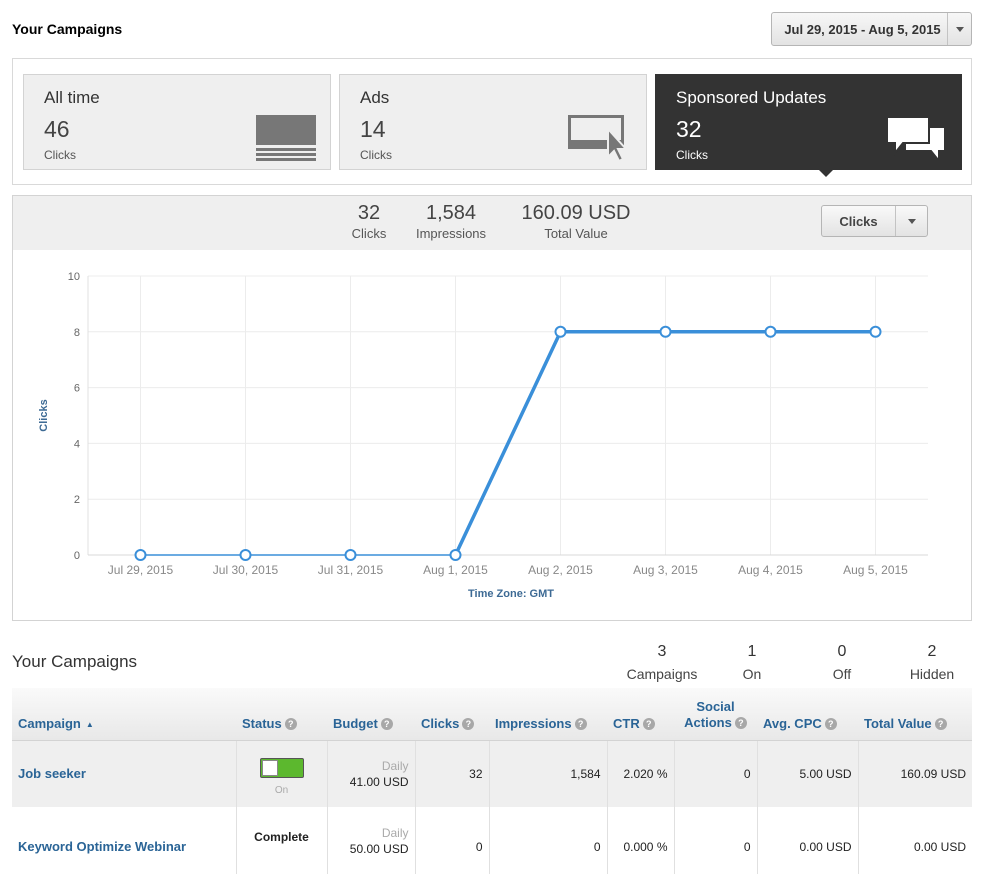  Describe the element at coordinates (548, 840) in the screenshot. I see `cell-impressions: 0` at that location.